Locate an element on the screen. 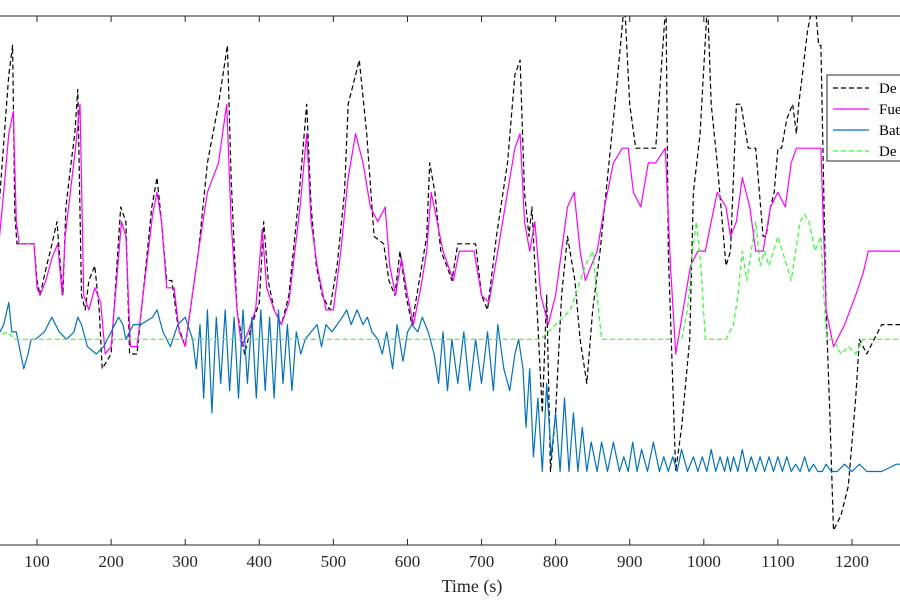  legend-box is located at coordinates (863, 118).